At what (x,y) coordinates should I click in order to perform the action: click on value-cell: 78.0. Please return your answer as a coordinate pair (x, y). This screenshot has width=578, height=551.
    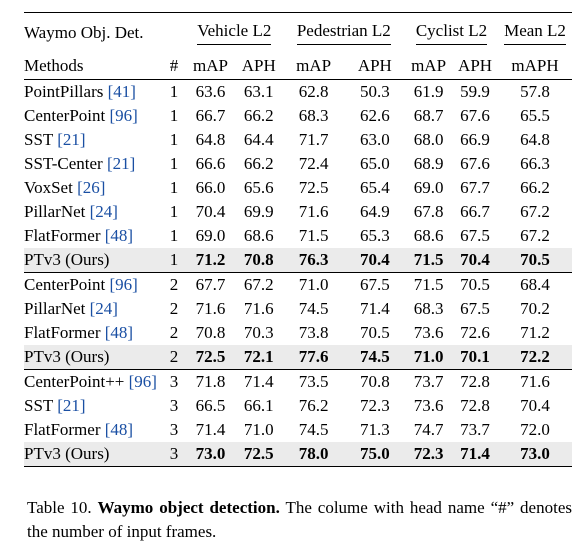
    Looking at the image, I should click on (313, 454).